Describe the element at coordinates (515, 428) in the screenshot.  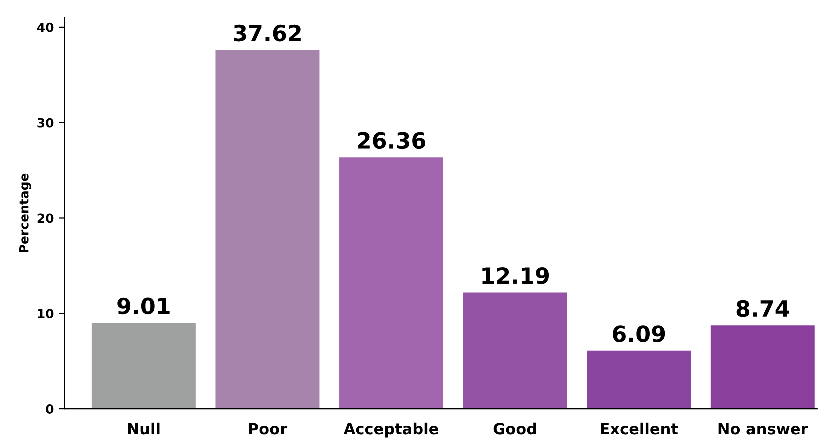
I see `x-tick-label: Good` at that location.